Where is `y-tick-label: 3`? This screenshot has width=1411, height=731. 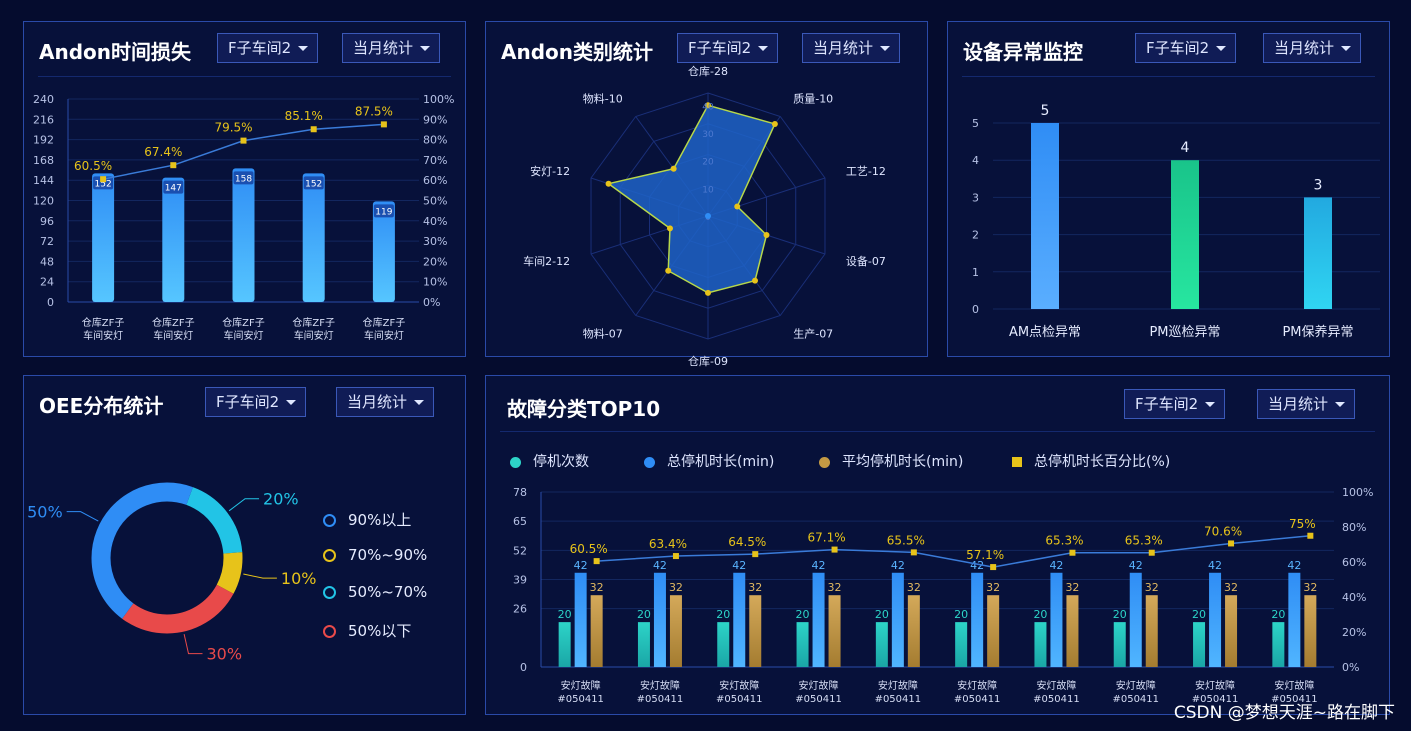 y-tick-label: 3 is located at coordinates (975, 197).